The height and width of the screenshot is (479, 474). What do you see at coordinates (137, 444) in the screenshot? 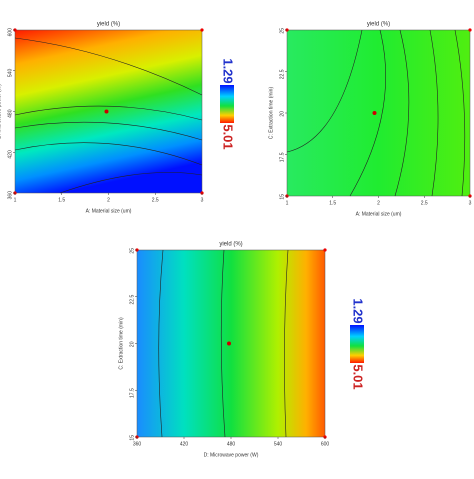
I see `x-tick-label: 360` at bounding box center [137, 444].